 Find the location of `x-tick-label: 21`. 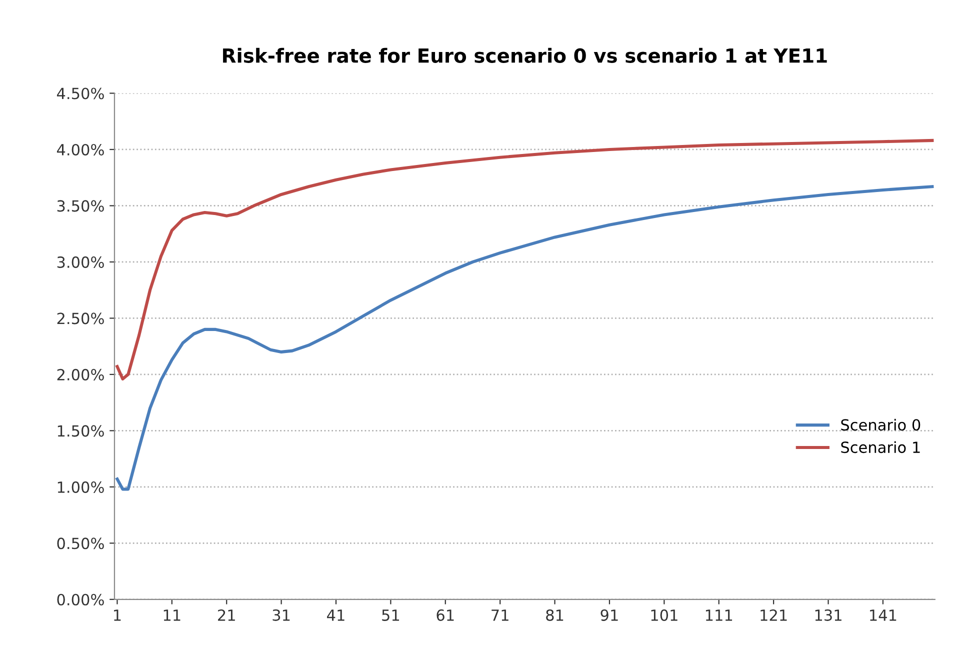

x-tick-label: 21 is located at coordinates (226, 615).